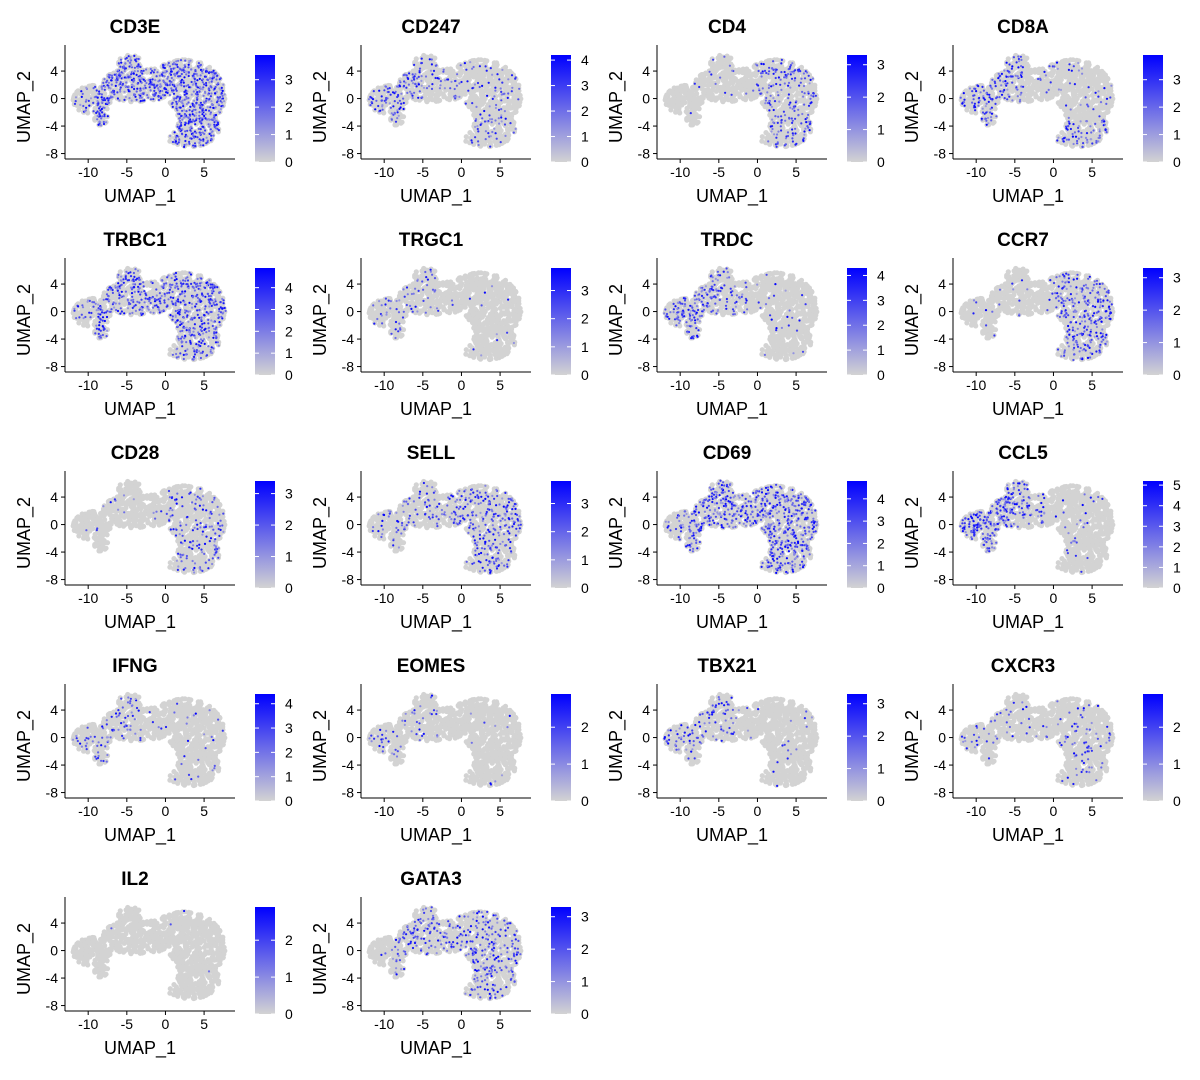 The width and height of the screenshot is (1200, 1080). What do you see at coordinates (616, 107) in the screenshot?
I see `y-axis-title: UMAP_2` at bounding box center [616, 107].